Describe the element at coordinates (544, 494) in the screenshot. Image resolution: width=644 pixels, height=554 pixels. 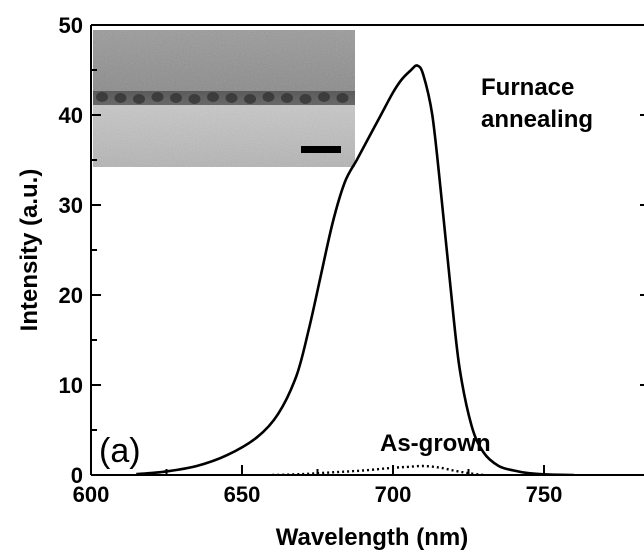
I see `x-tick-label-750: 750` at that location.